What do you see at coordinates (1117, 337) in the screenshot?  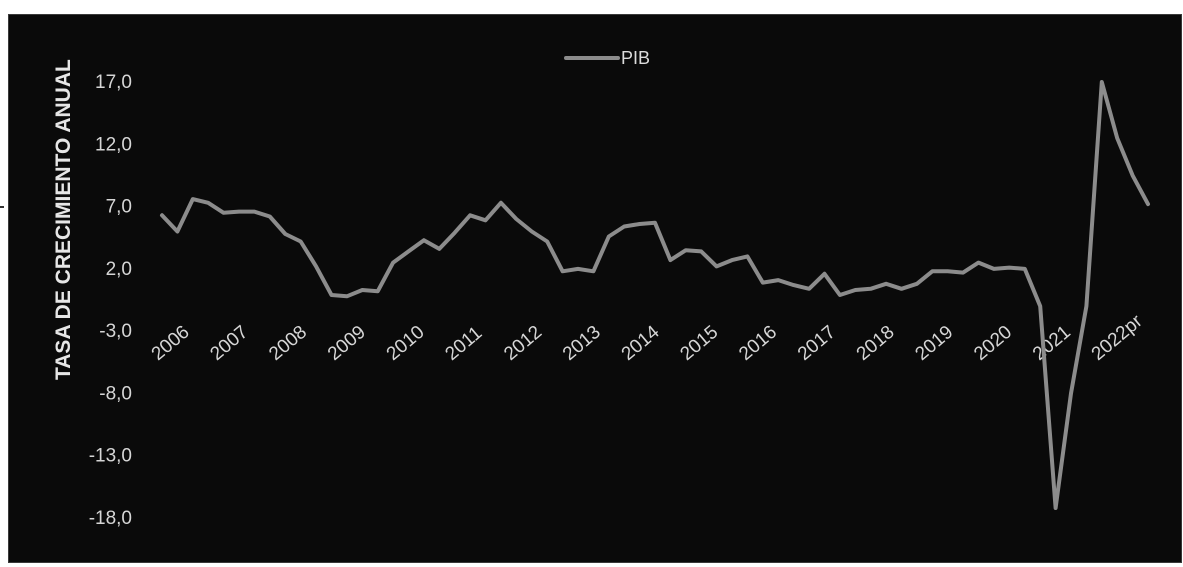 I see `x-tick-label: 2022pr` at bounding box center [1117, 337].